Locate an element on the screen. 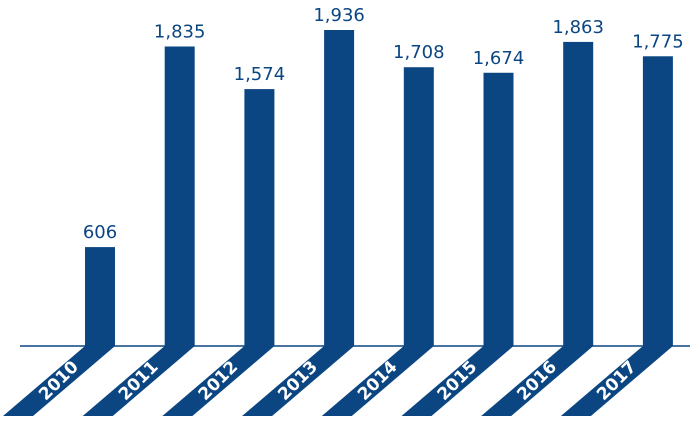 The image size is (700, 433). x-tick-label: 2017 is located at coordinates (617, 381).